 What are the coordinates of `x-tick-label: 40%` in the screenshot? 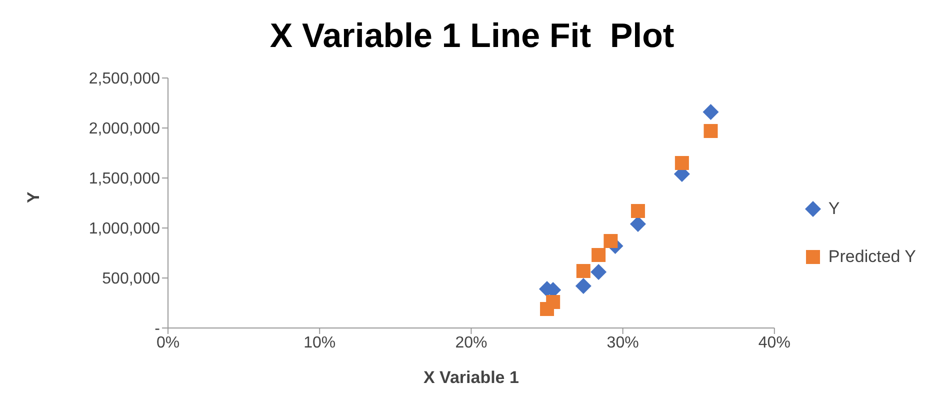 It's located at (774, 343).